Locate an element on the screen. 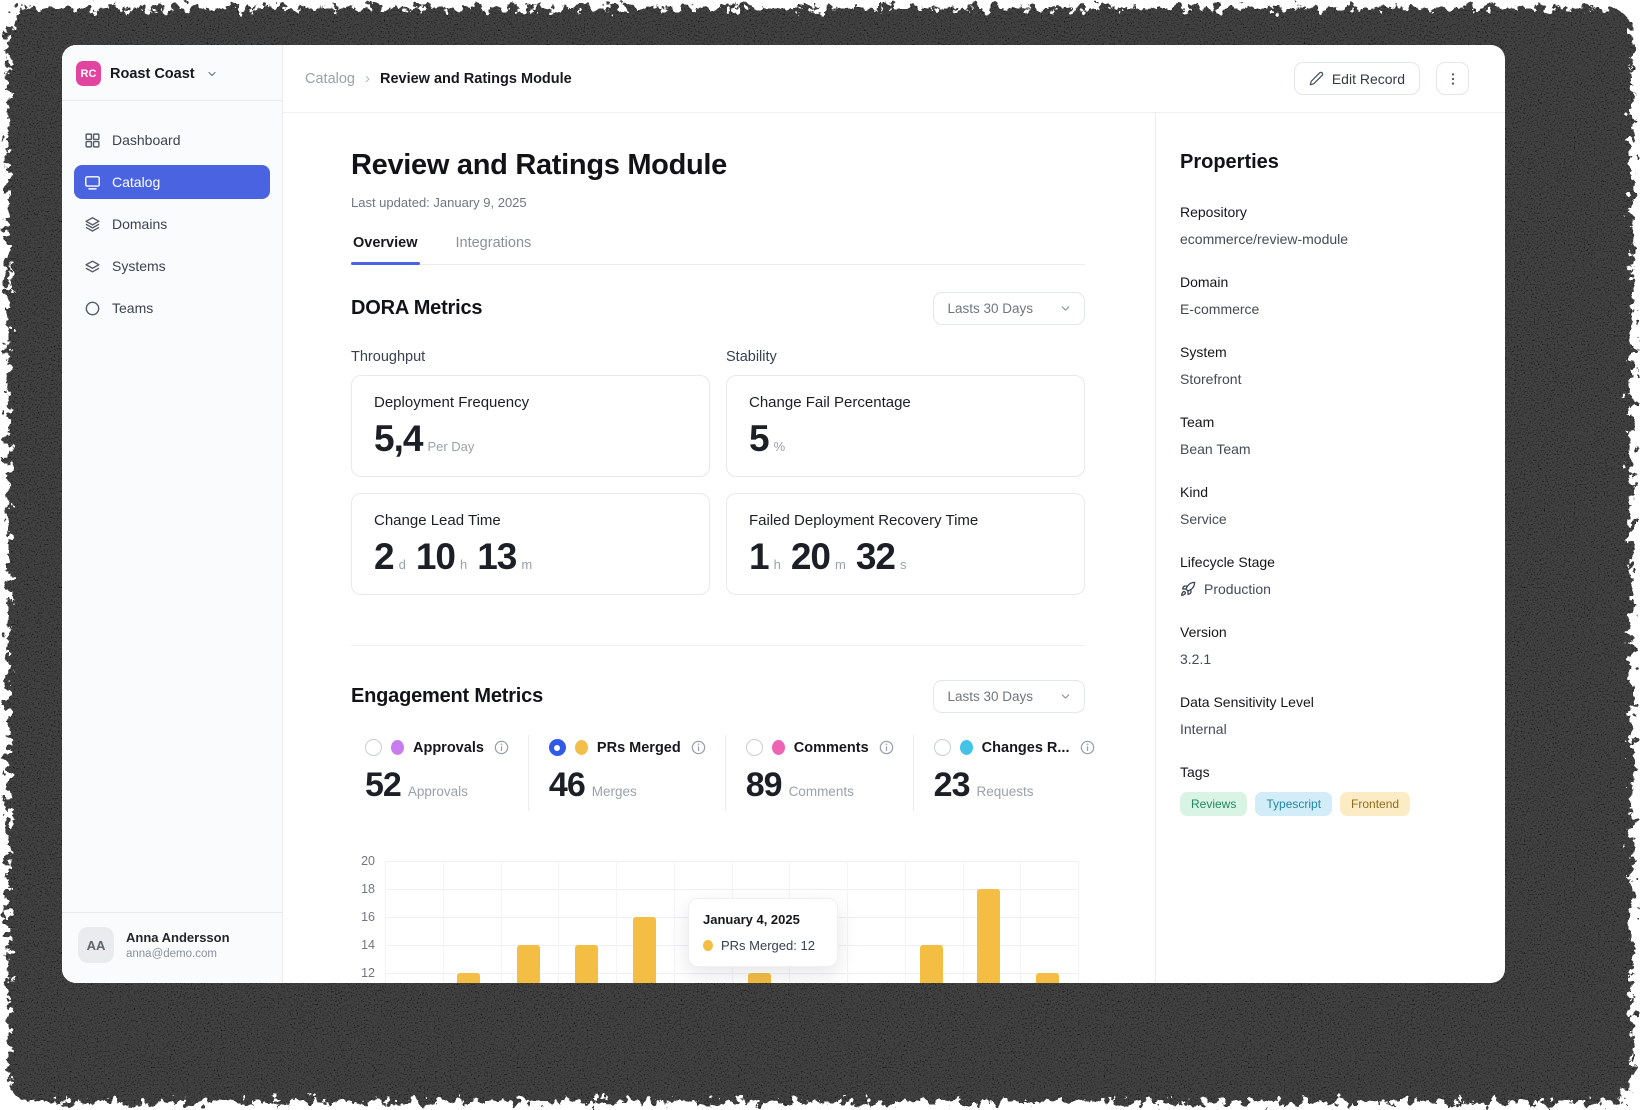 The height and width of the screenshot is (1110, 1640). property-kind: Kind Service is located at coordinates (1330, 505).